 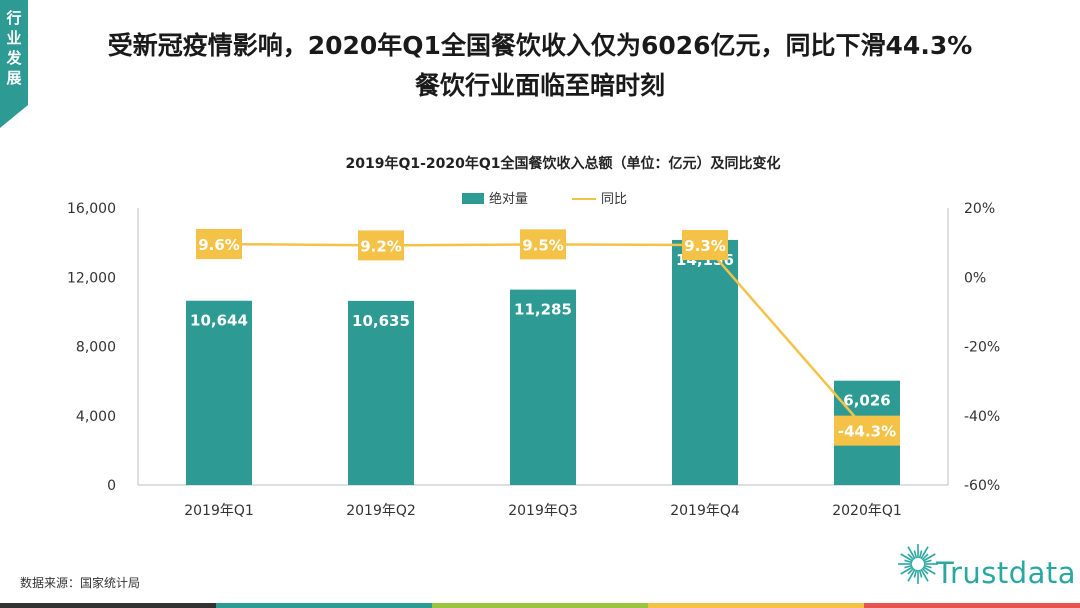 I want to click on legend-swatch-bars, so click(x=473, y=198).